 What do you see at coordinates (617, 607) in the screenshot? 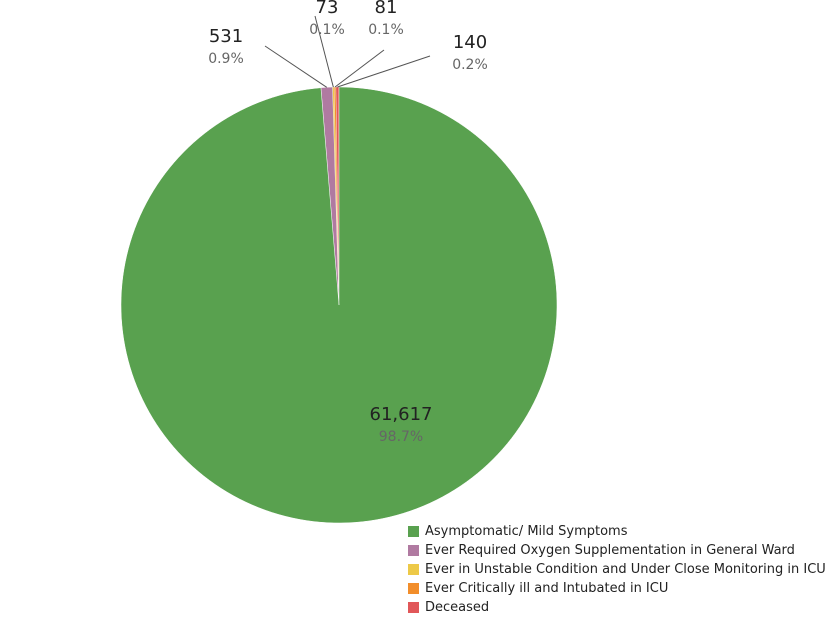
I see `legend-item-deceased: Deceased` at bounding box center [617, 607].